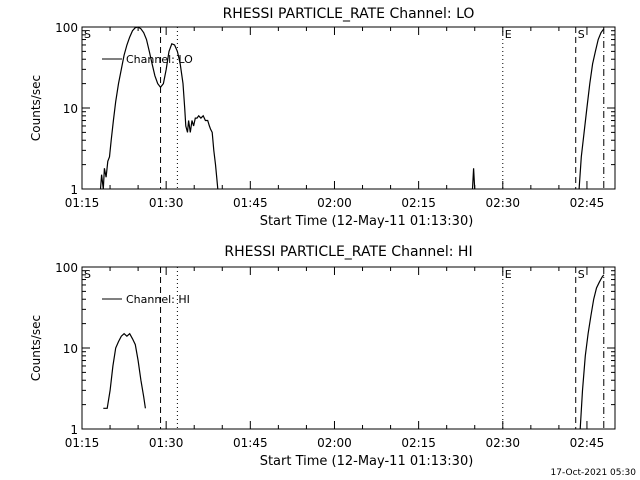 Image resolution: width=640 pixels, height=480 pixels. I want to click on chart-title: RHESSI PARTICLE_RATE Channel: HI, so click(348, 252).